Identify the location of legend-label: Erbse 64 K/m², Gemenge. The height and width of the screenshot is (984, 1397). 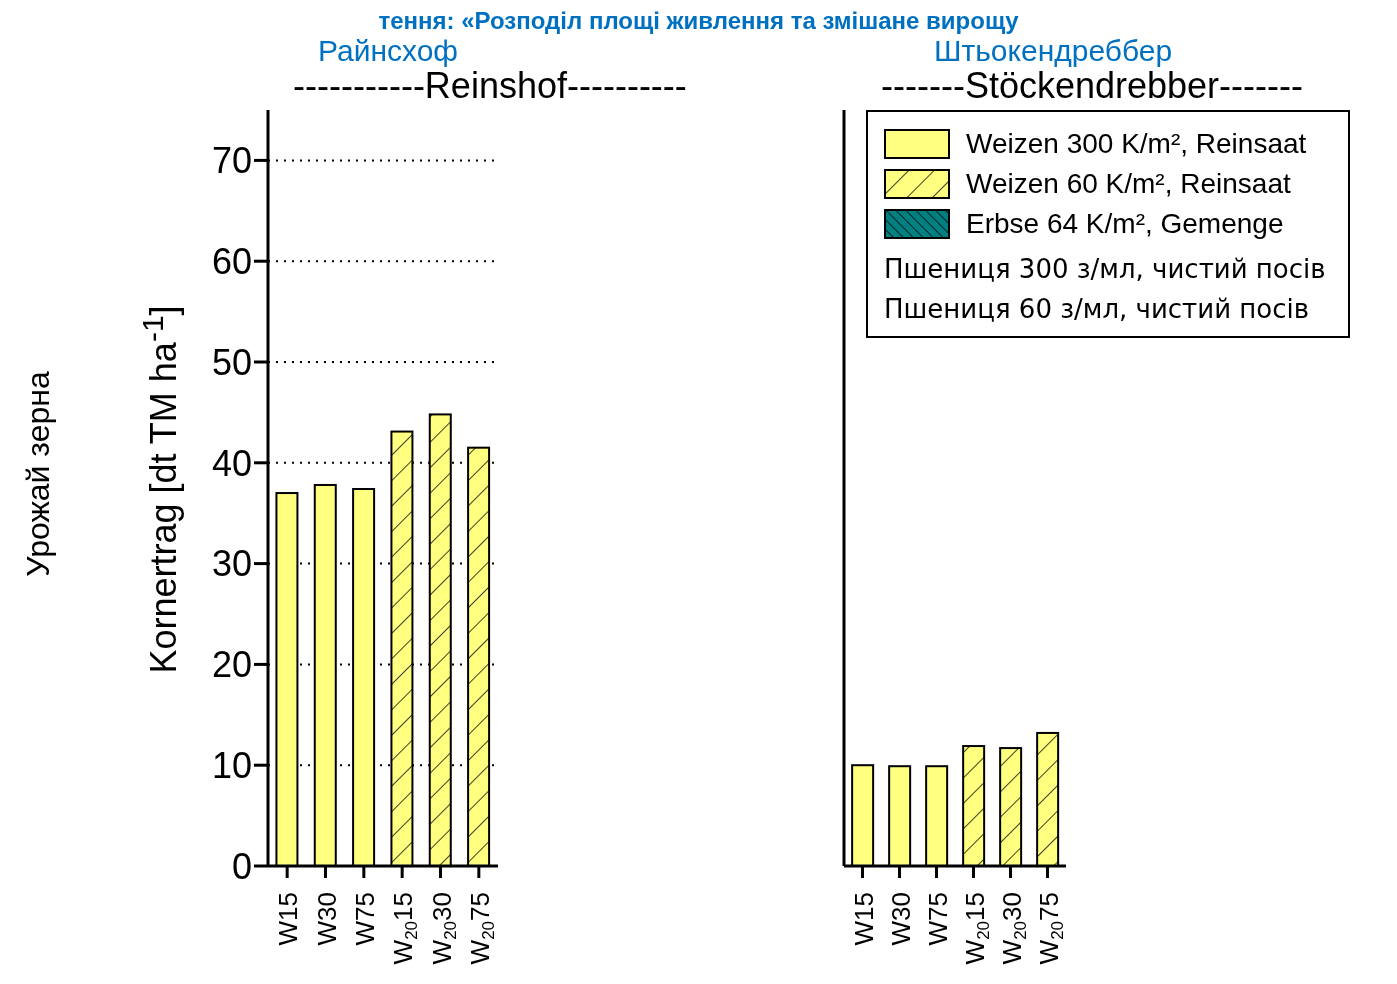
(1125, 224).